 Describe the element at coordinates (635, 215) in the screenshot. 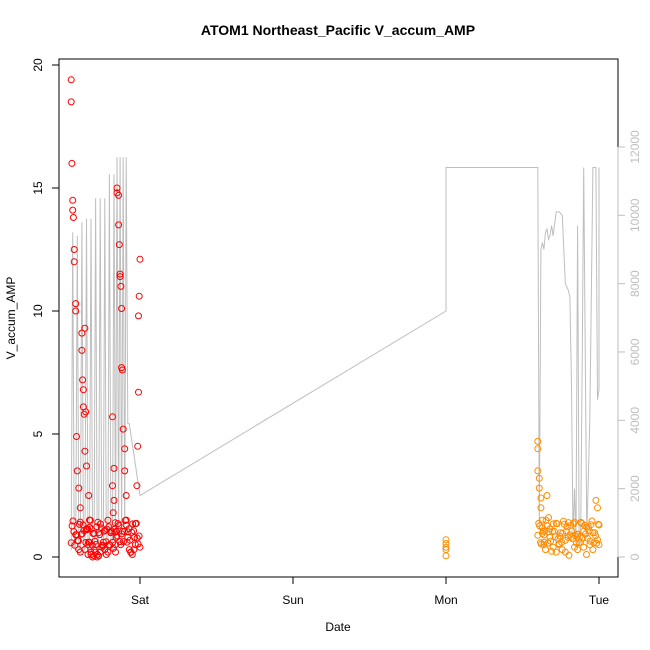

I see `y2-tick-label: 10000` at that location.